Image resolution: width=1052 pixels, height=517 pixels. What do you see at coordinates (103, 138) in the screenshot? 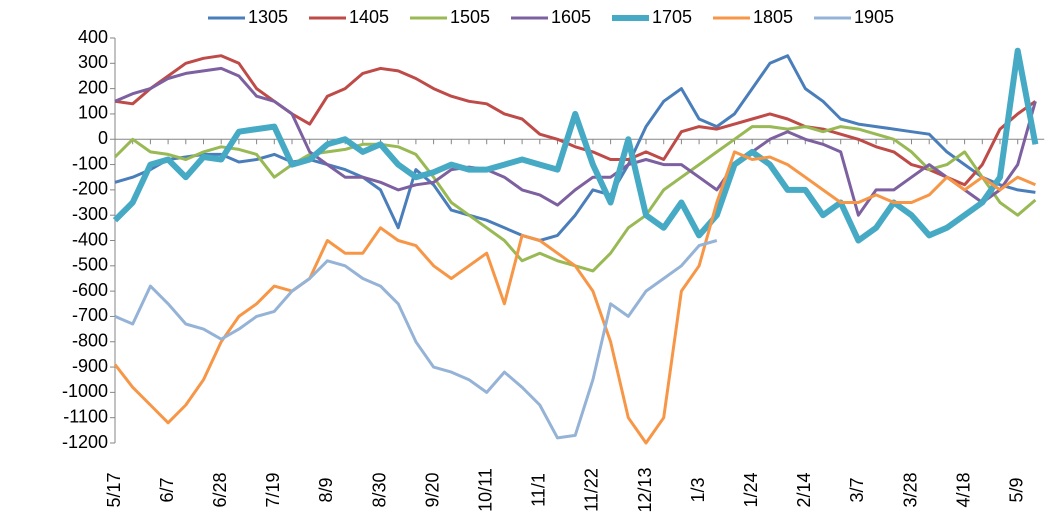
I see `y-tick-label: 0` at bounding box center [103, 138].